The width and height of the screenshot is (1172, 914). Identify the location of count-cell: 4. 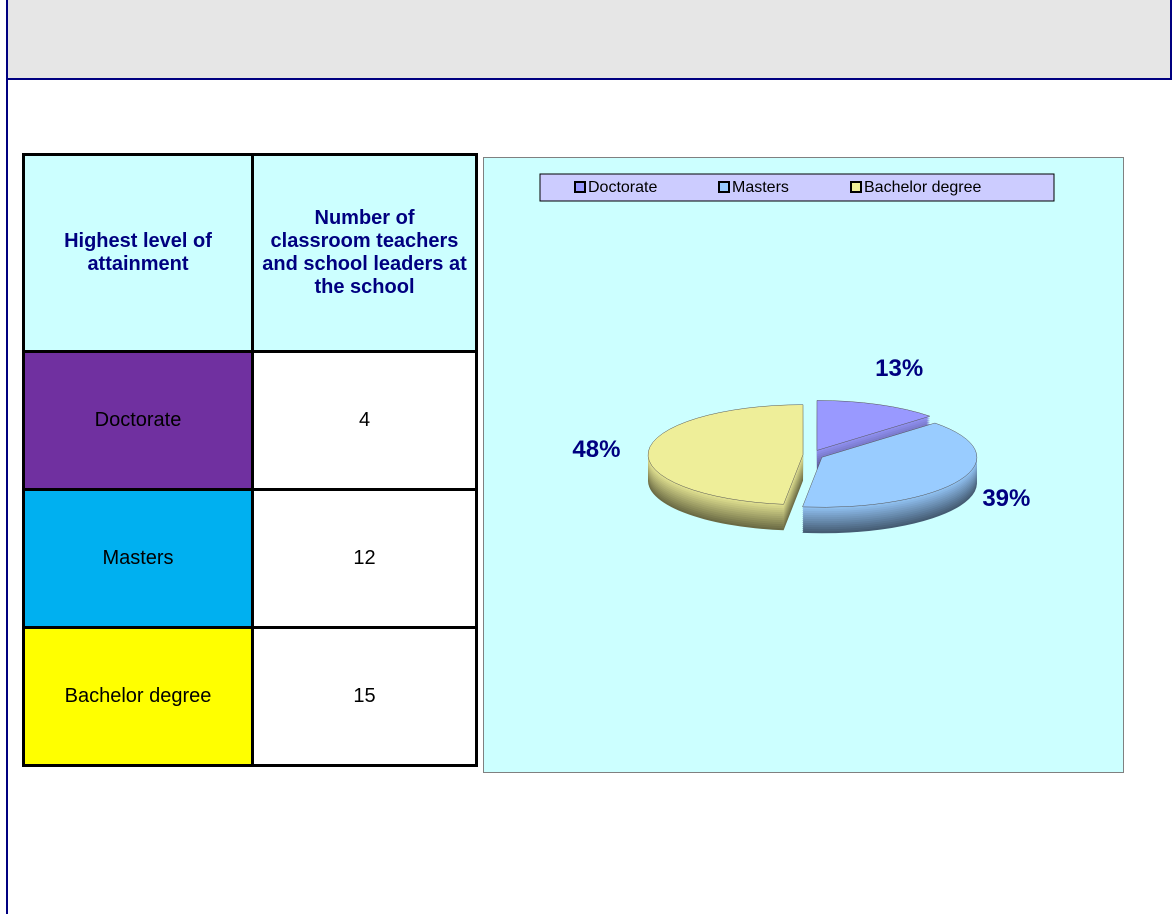
(364, 420).